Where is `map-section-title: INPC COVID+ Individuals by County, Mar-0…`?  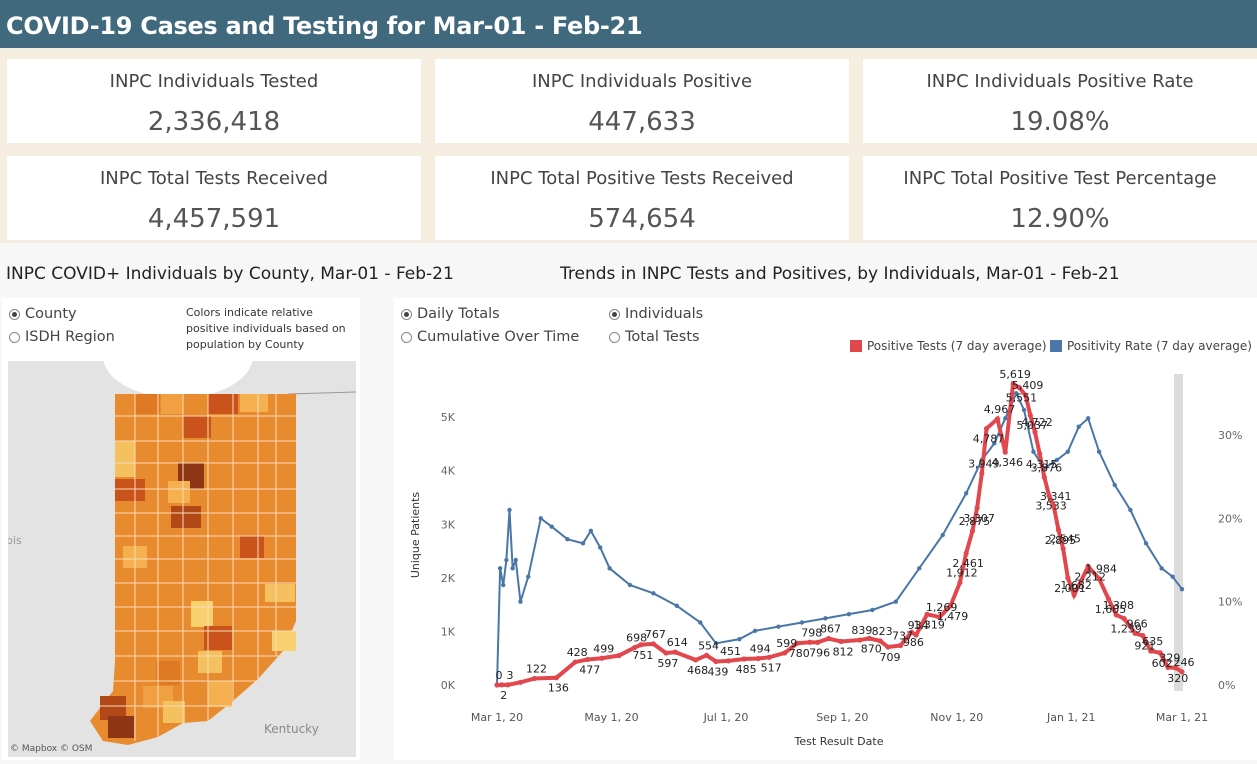 map-section-title: INPC COVID+ Individuals by County, Mar-0… is located at coordinates (230, 274).